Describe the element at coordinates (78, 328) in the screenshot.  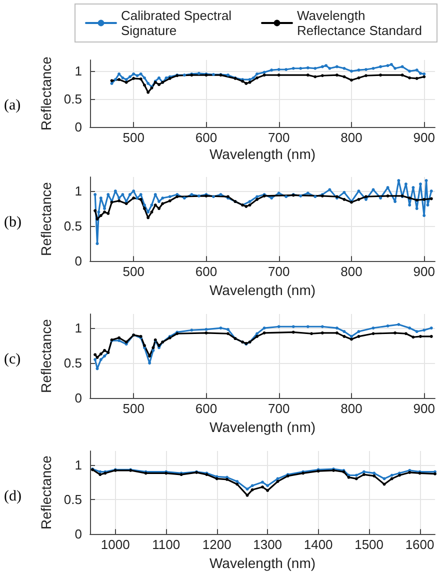
I see `y-tick-label: 1` at that location.